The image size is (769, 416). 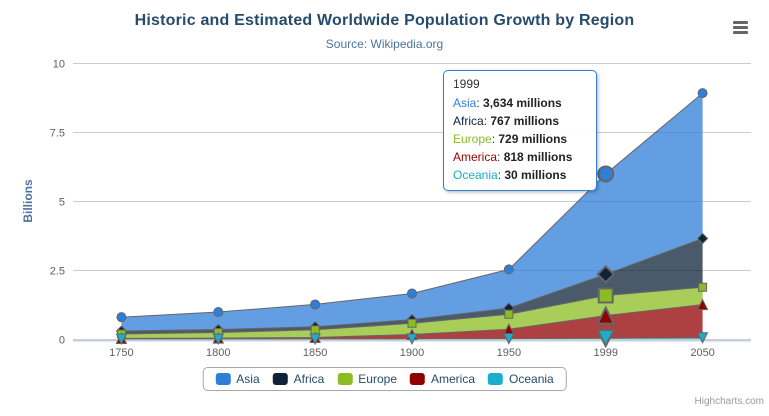 I want to click on legend-label: Oceania, so click(x=531, y=379).